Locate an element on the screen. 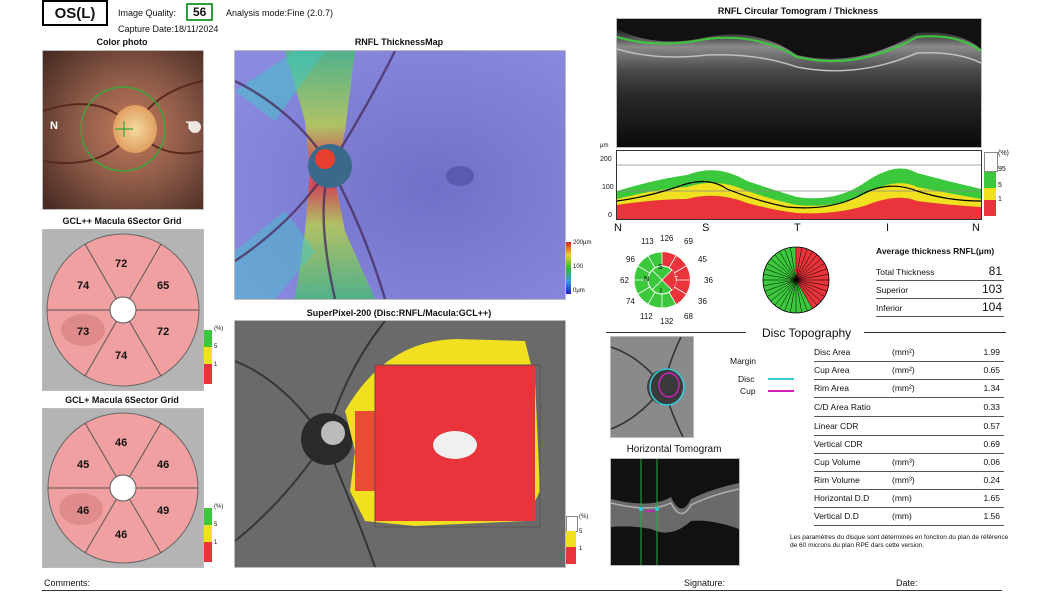 The image size is (1042, 594). disc-line-swatch is located at coordinates (781, 379).